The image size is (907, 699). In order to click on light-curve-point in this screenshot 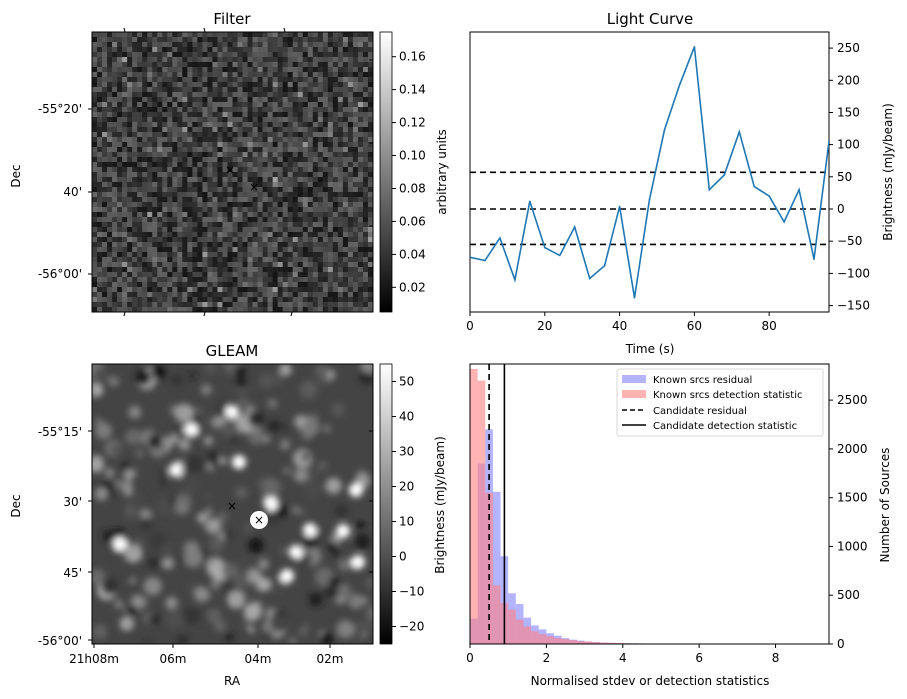, I will do `click(799, 189)`.